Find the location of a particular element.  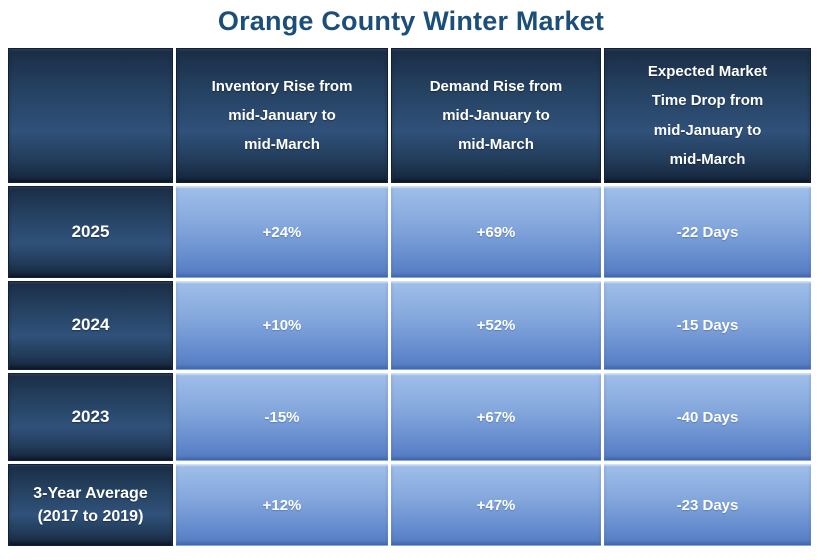

row-label-2025: 2025 is located at coordinates (90, 232).